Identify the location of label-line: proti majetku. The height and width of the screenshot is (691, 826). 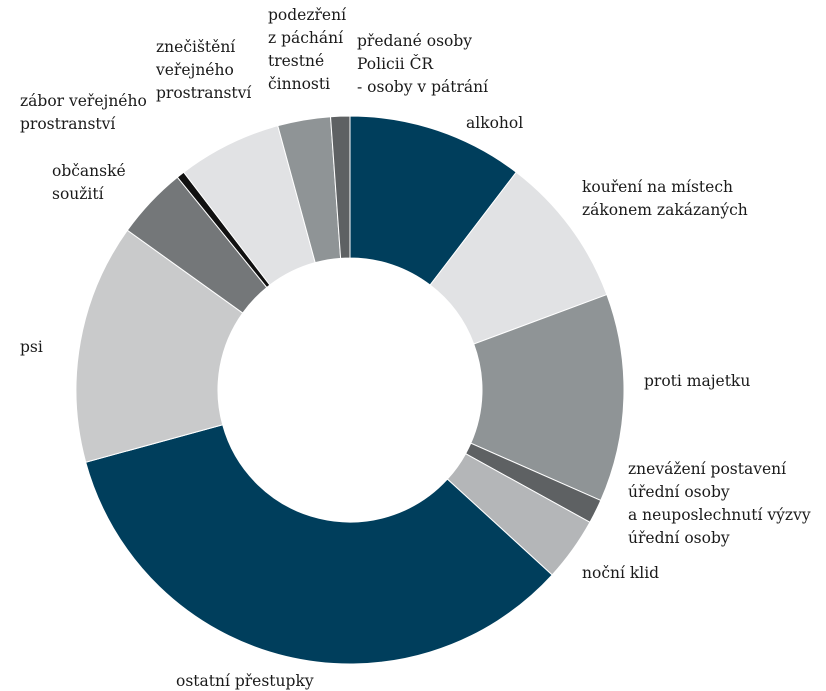
(697, 381).